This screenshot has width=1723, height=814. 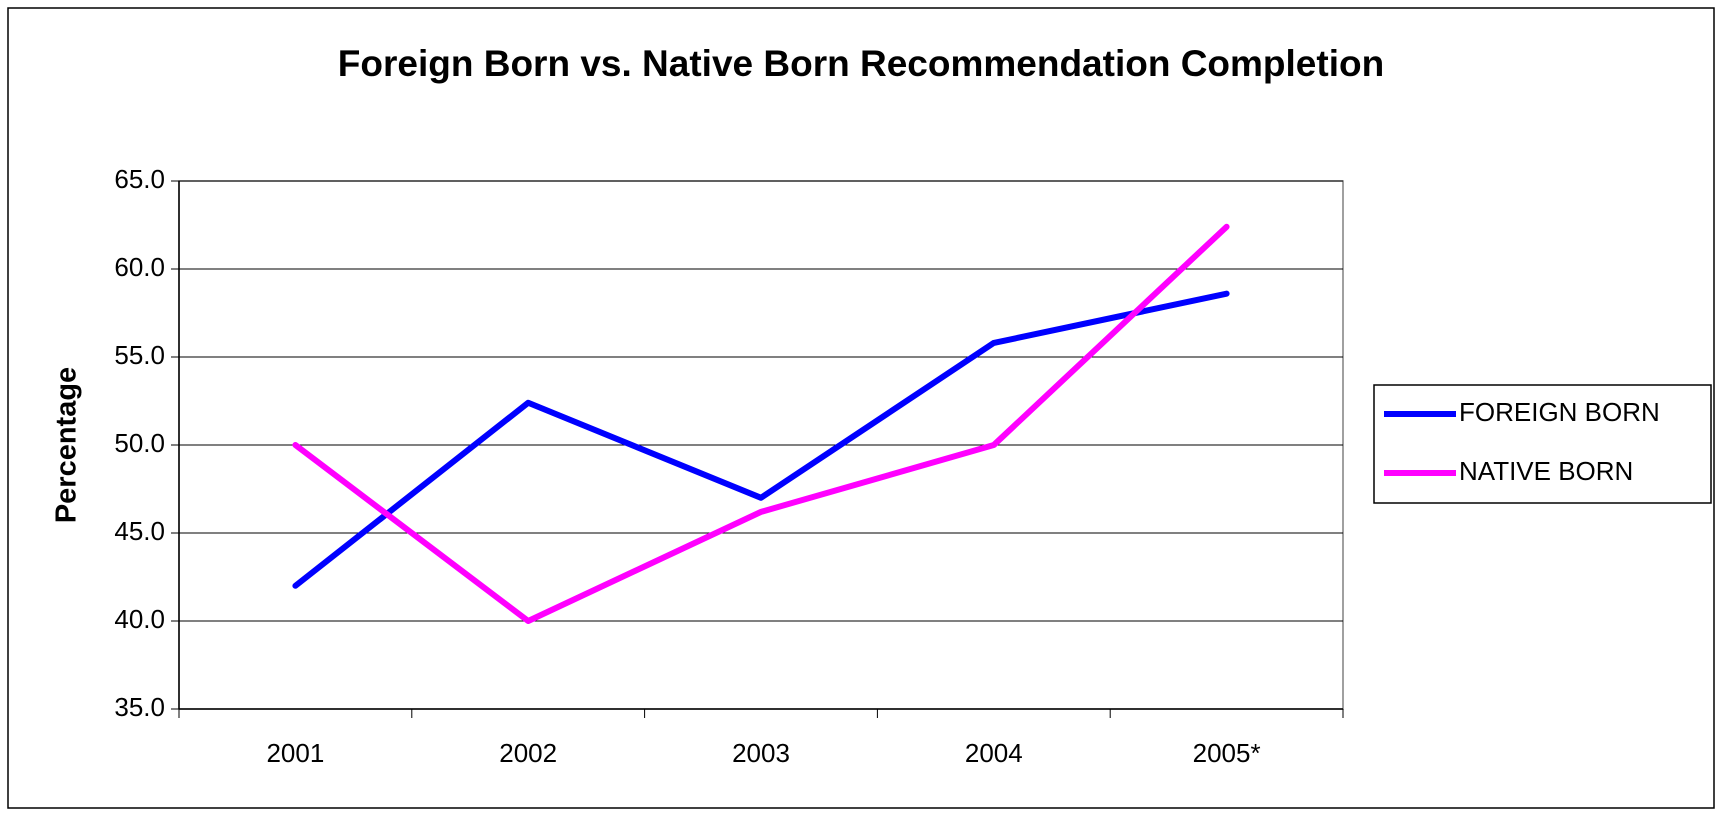 What do you see at coordinates (67, 445) in the screenshot?
I see `y-axis-title: Percentage` at bounding box center [67, 445].